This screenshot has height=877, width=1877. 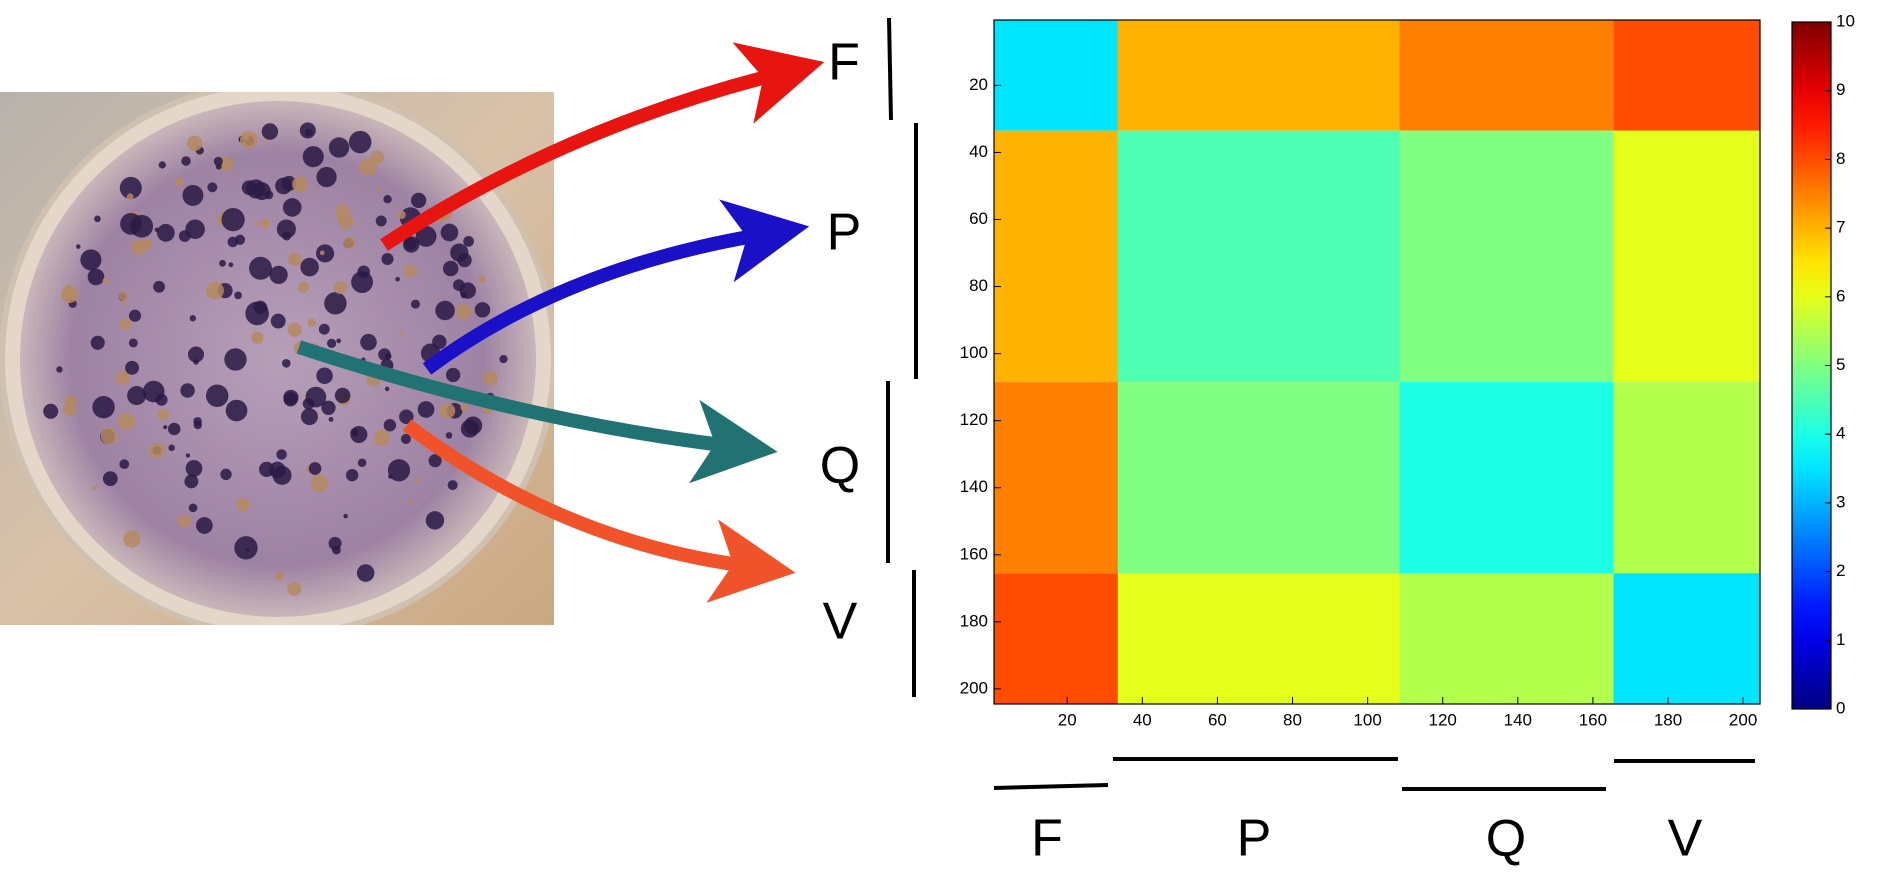 What do you see at coordinates (1840, 433) in the screenshot?
I see `colorbar-tick-label: 4` at bounding box center [1840, 433].